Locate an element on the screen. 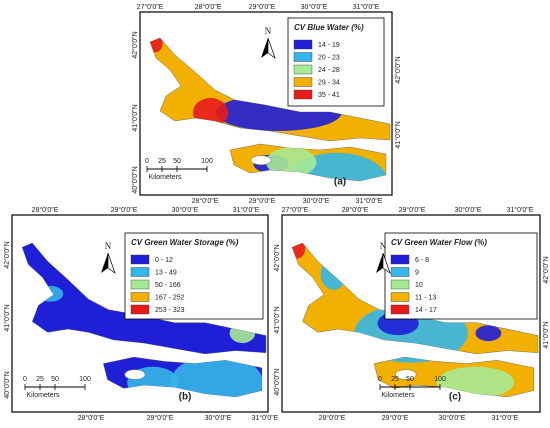 The image size is (550, 428). panel-label: (b) is located at coordinates (185, 397).